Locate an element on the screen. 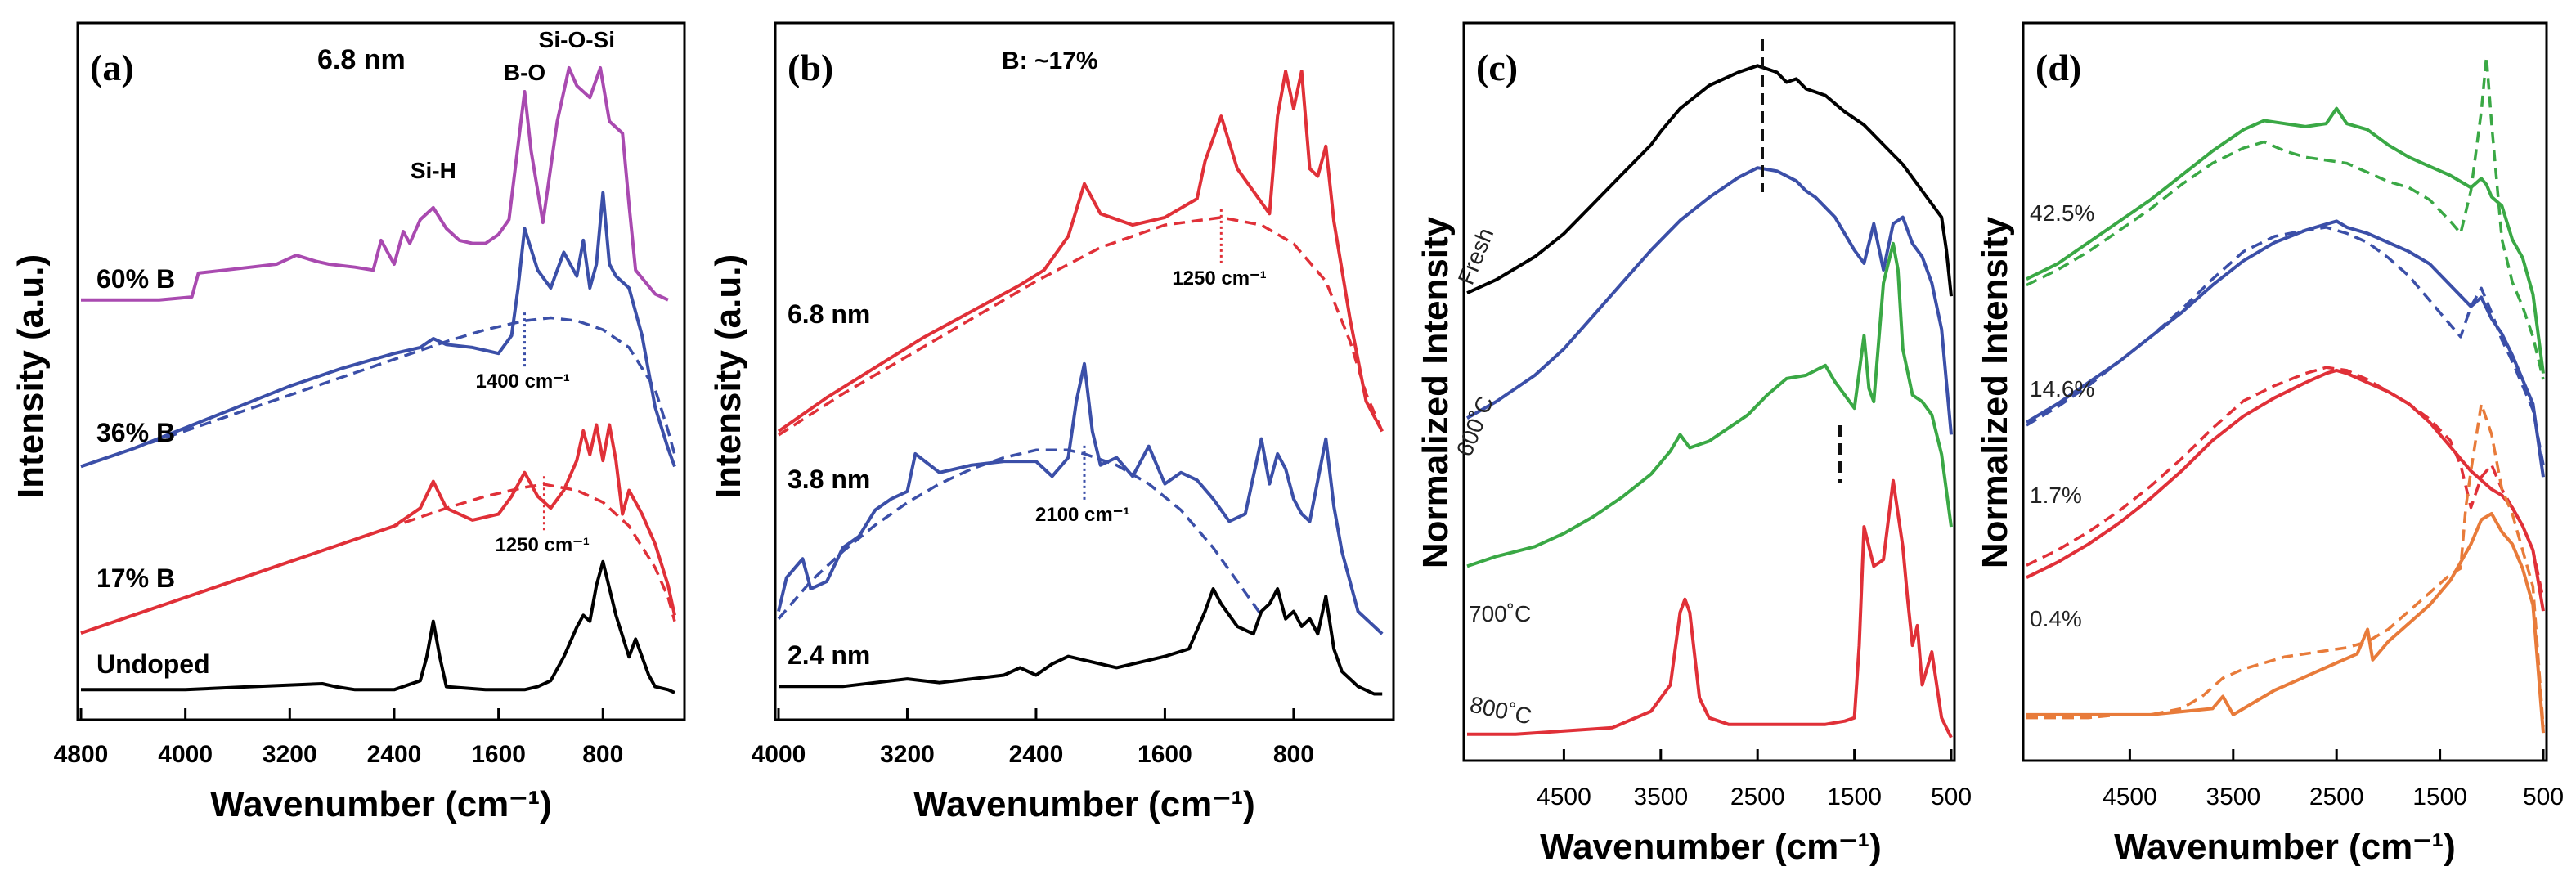 The height and width of the screenshot is (889, 2576). panel-c-tick-label-4: 500 is located at coordinates (1951, 796).